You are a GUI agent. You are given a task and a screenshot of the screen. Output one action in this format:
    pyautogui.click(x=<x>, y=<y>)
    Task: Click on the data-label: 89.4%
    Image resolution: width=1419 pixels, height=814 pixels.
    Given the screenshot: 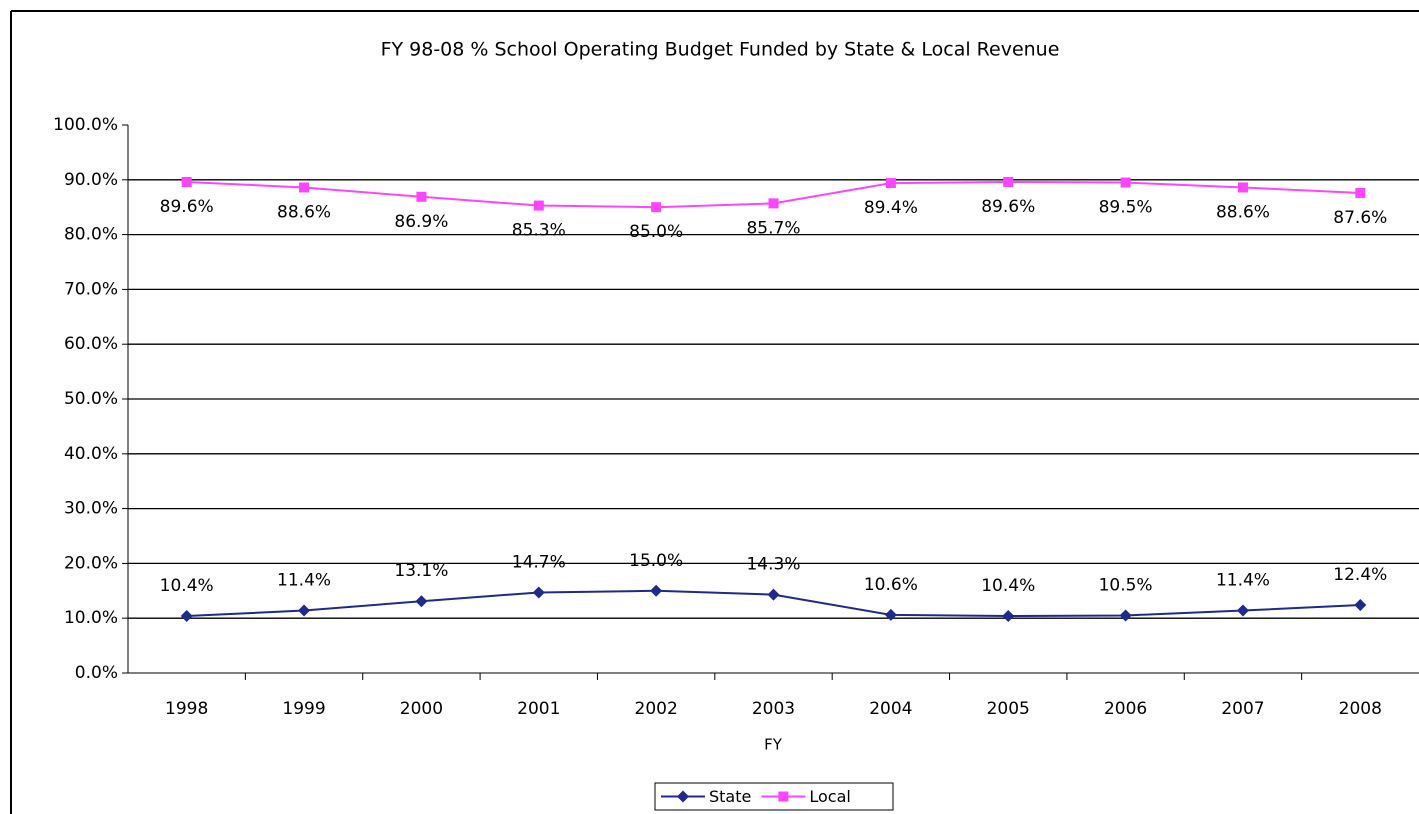 What is the action you would take?
    pyautogui.click(x=891, y=208)
    